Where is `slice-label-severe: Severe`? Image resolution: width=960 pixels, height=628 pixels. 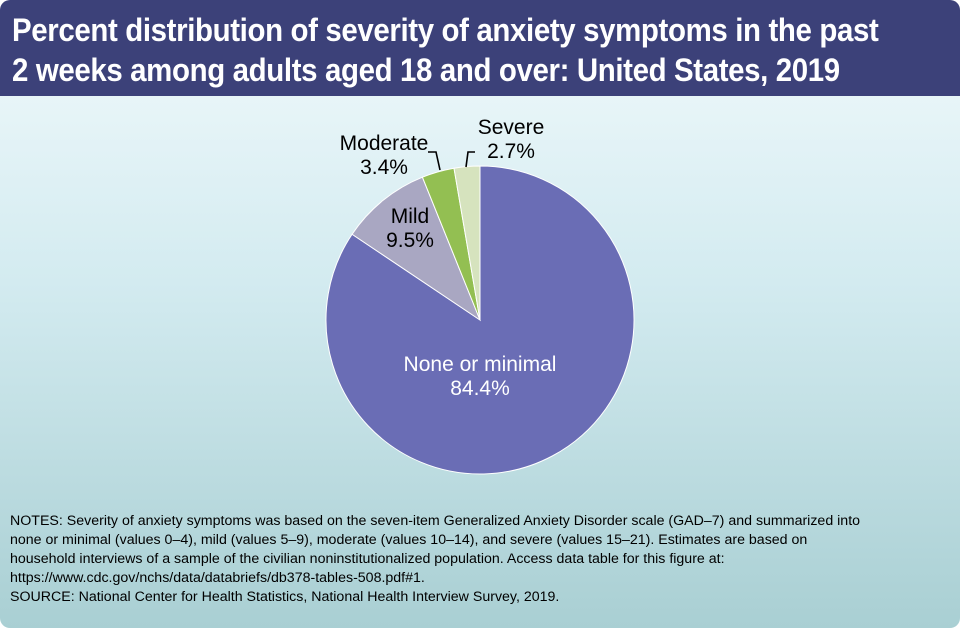
slice-label-severe: Severe is located at coordinates (511, 127).